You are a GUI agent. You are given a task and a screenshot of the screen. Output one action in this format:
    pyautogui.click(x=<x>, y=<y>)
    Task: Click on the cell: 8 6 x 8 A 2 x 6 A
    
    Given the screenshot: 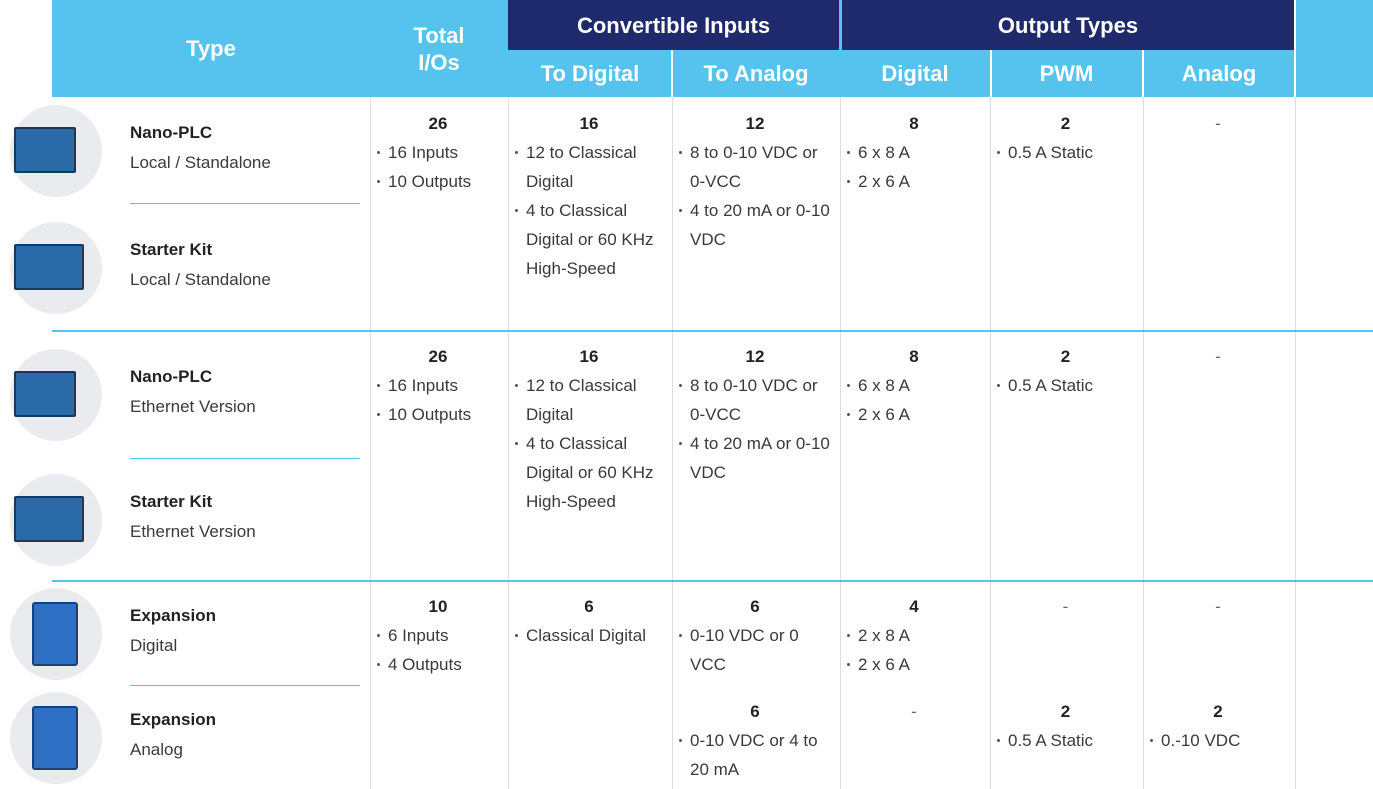 What is the action you would take?
    pyautogui.click(x=915, y=146)
    